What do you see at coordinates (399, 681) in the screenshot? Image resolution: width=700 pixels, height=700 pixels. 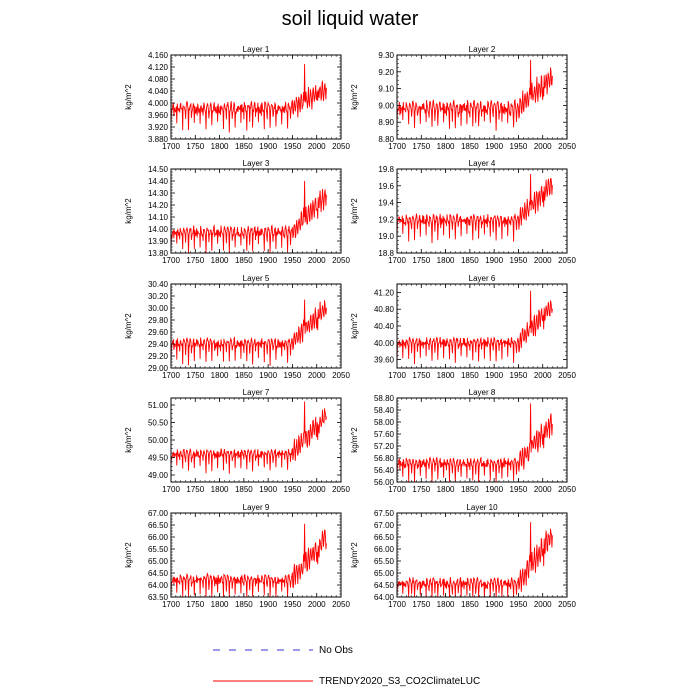 I see `legend-model-label: TRENDY2020_S3_CO2ClimateLUC` at bounding box center [399, 681].